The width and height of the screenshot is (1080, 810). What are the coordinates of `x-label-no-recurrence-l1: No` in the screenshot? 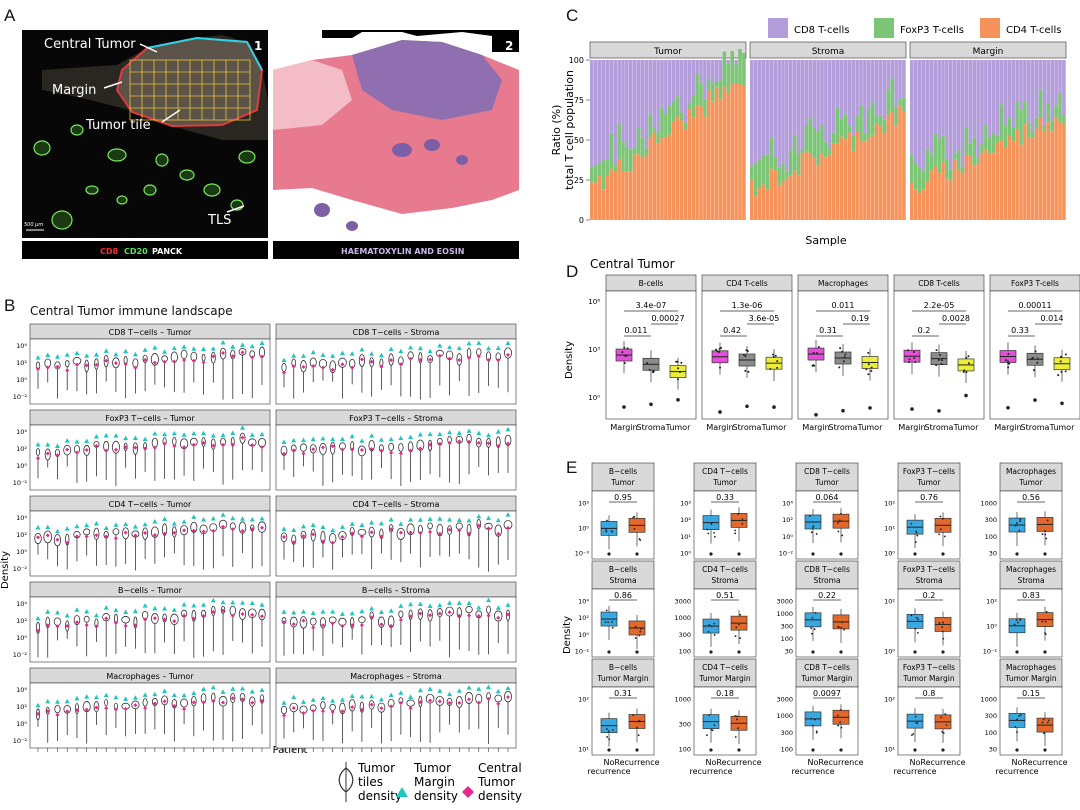 It's located at (813, 762).